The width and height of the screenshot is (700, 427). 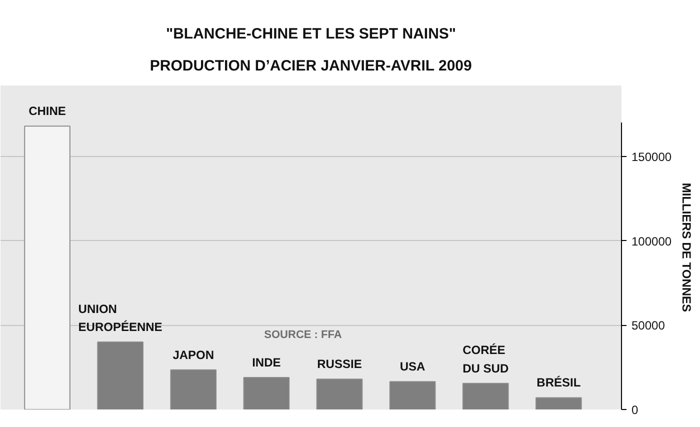 I want to click on x-tick-label: USA, so click(x=413, y=367).